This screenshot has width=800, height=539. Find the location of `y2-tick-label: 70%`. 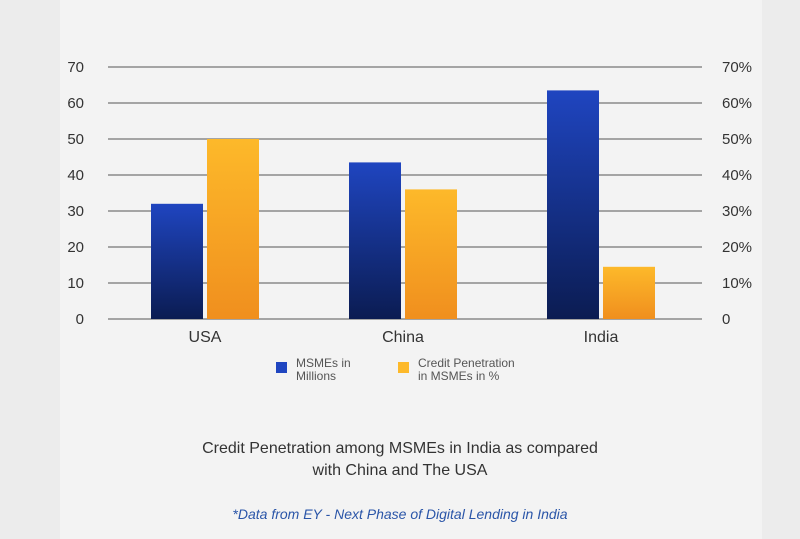

y2-tick-label: 70% is located at coordinates (737, 67).